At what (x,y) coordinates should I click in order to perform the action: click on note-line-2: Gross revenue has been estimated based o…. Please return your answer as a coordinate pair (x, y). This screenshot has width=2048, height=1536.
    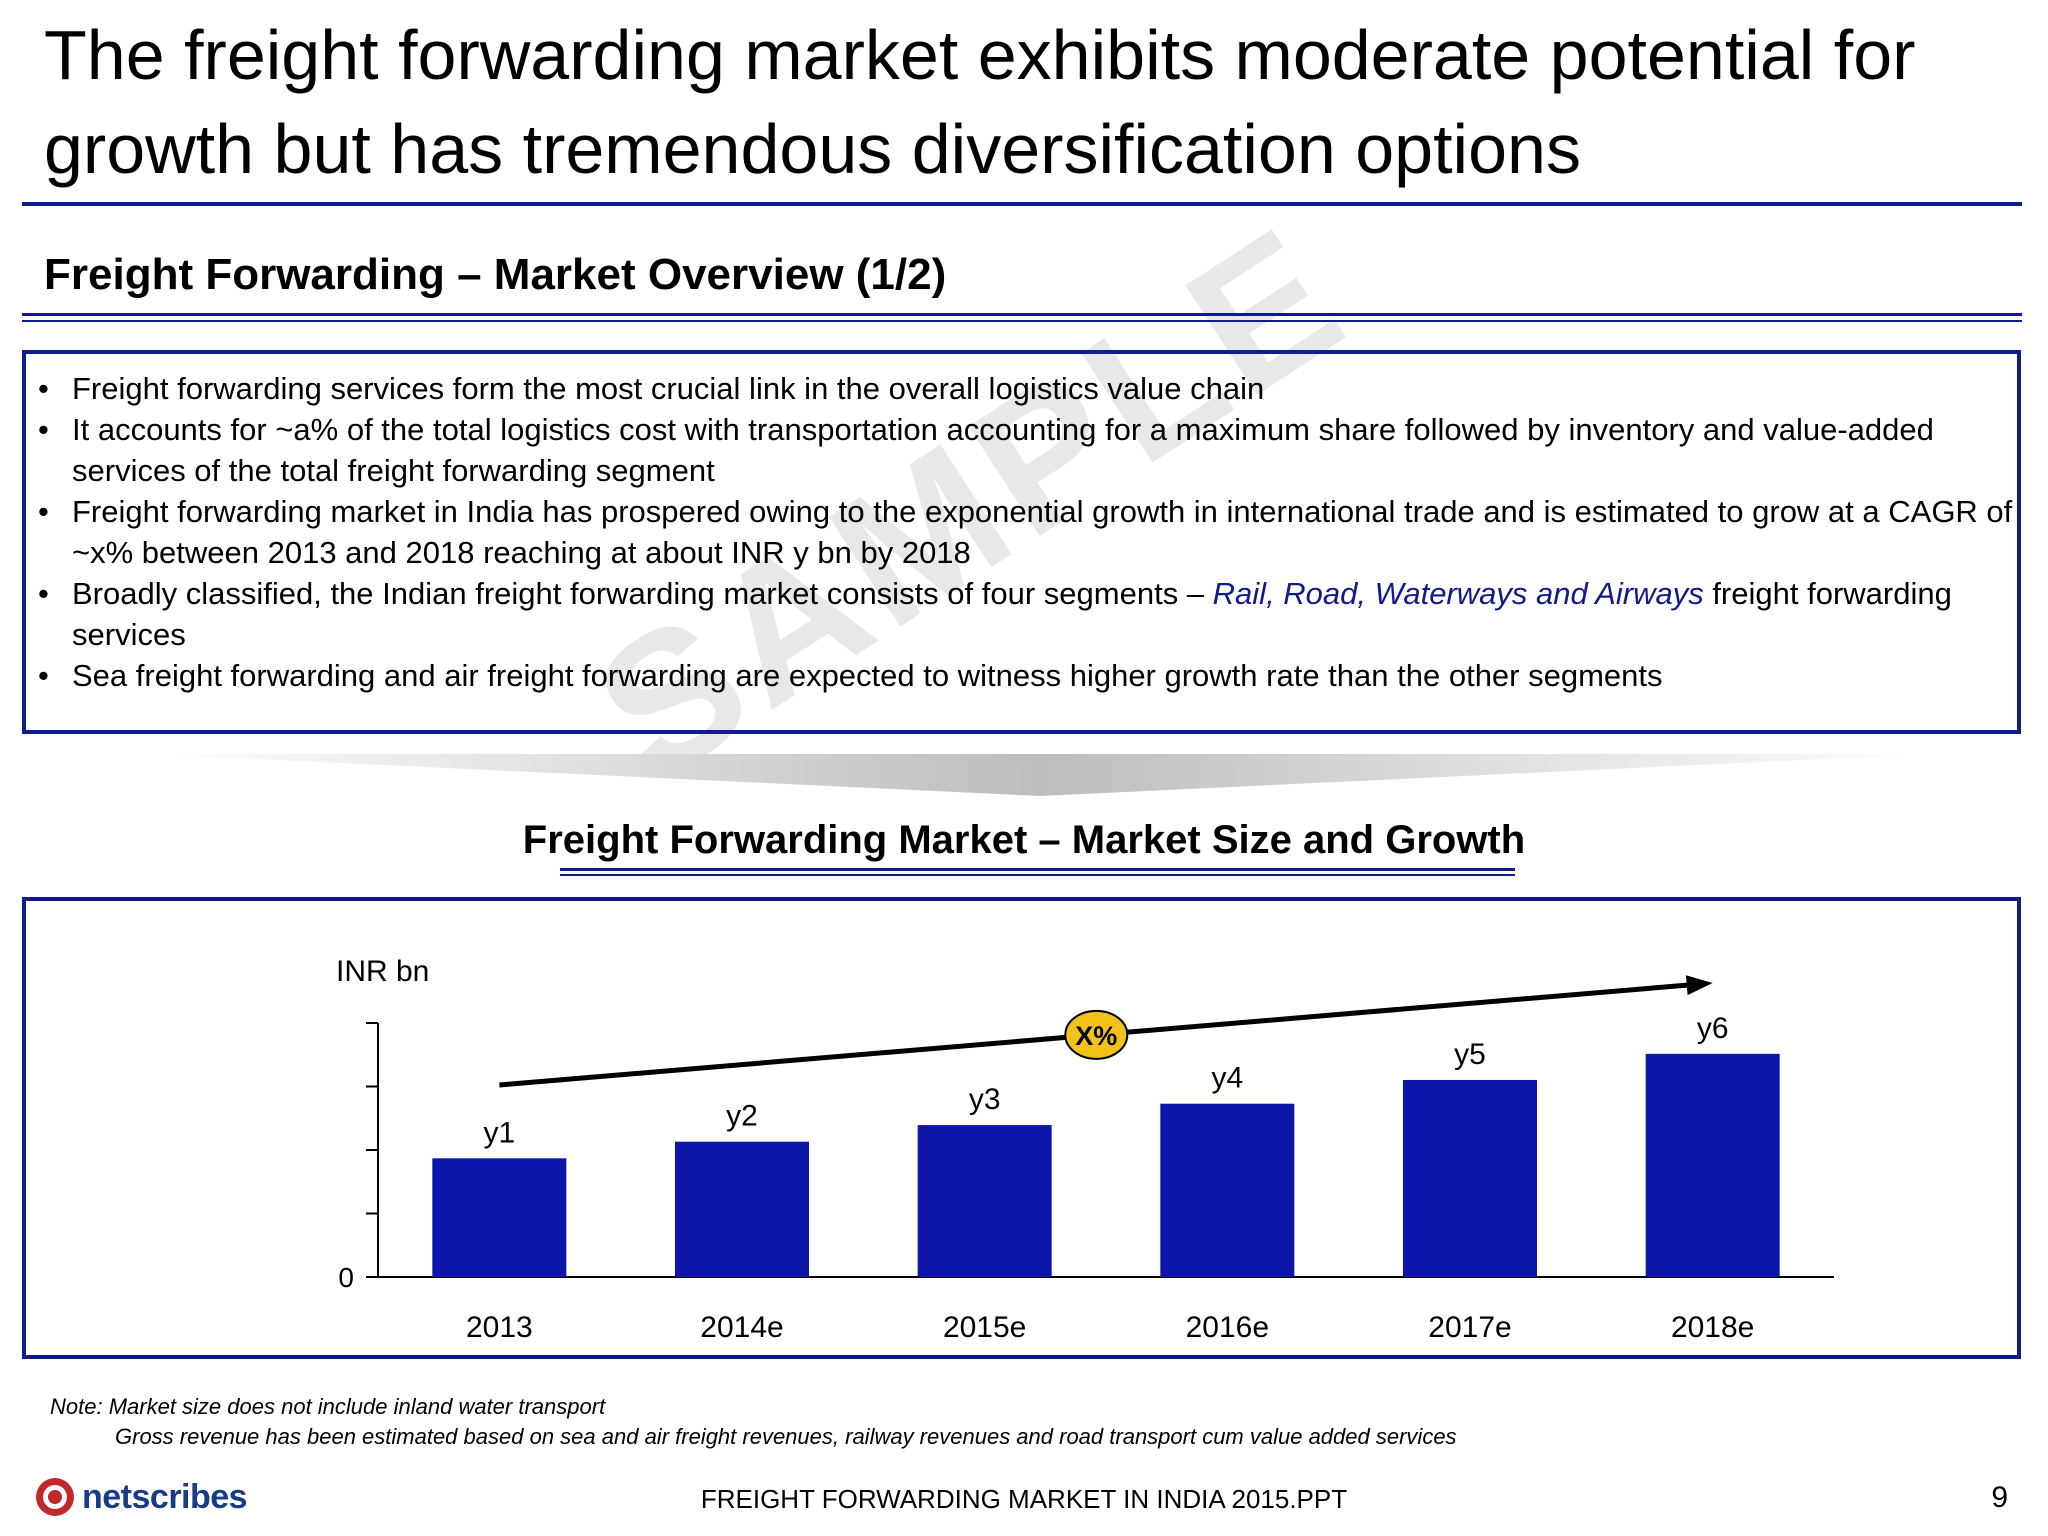
    Looking at the image, I should click on (786, 1436).